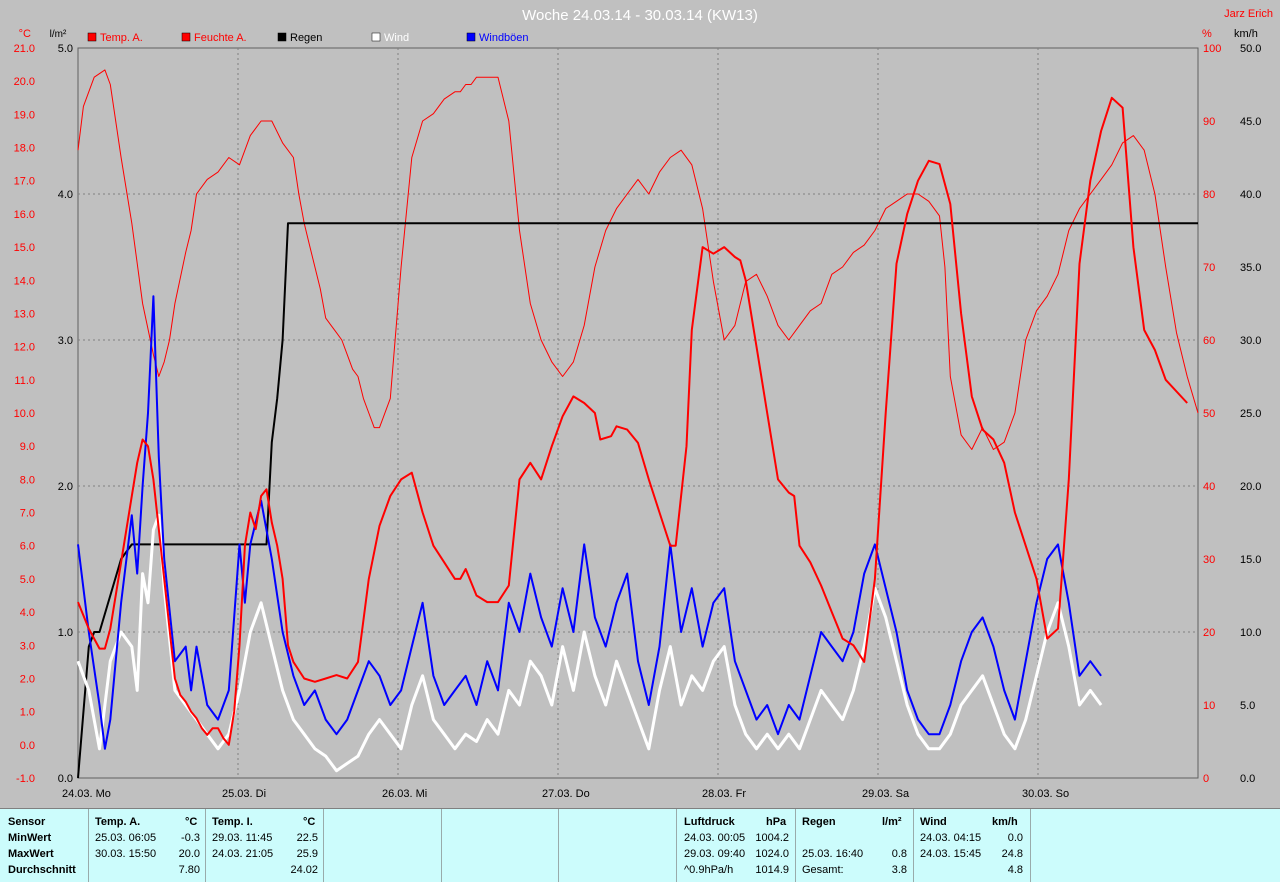 The width and height of the screenshot is (1280, 882). What do you see at coordinates (58, 34) in the screenshot?
I see `rain-unit-label: l/m²` at bounding box center [58, 34].